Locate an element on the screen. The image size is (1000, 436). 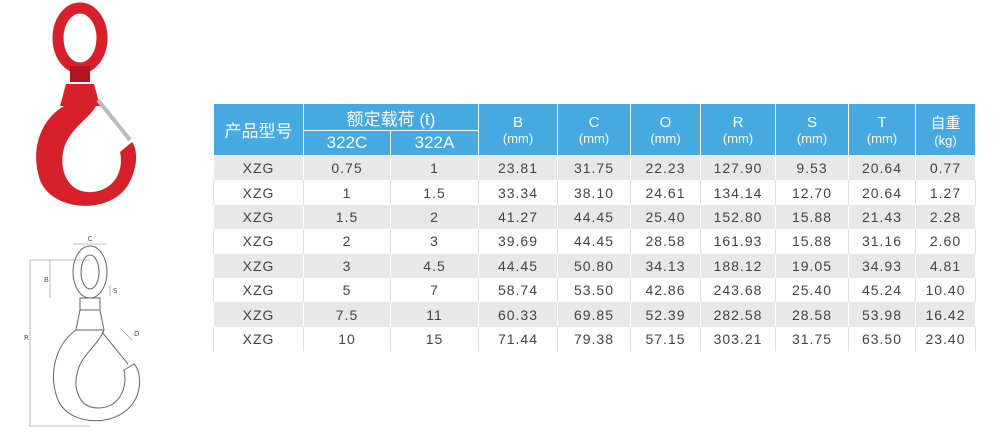
header-label: R is located at coordinates (738, 122).